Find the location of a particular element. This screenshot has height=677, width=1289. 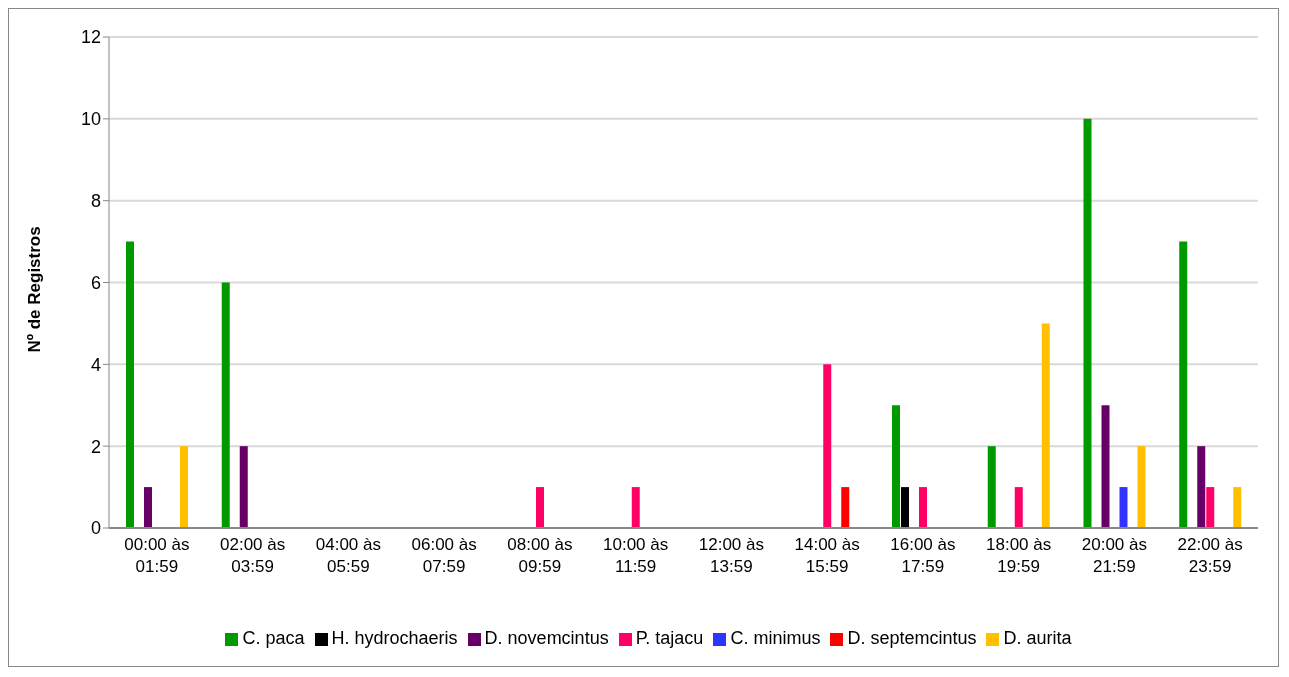

y-tick-label: 6 is located at coordinates (95, 282).